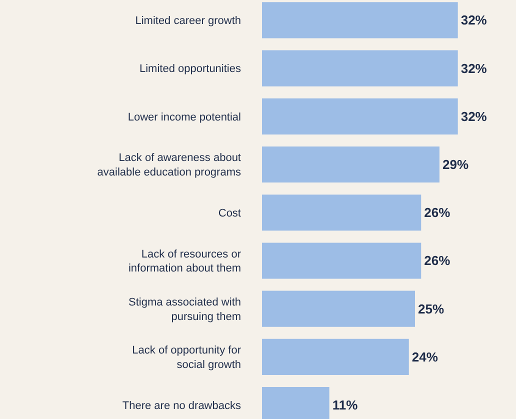  What do you see at coordinates (345, 405) in the screenshot?
I see `data-label: 11%` at bounding box center [345, 405].